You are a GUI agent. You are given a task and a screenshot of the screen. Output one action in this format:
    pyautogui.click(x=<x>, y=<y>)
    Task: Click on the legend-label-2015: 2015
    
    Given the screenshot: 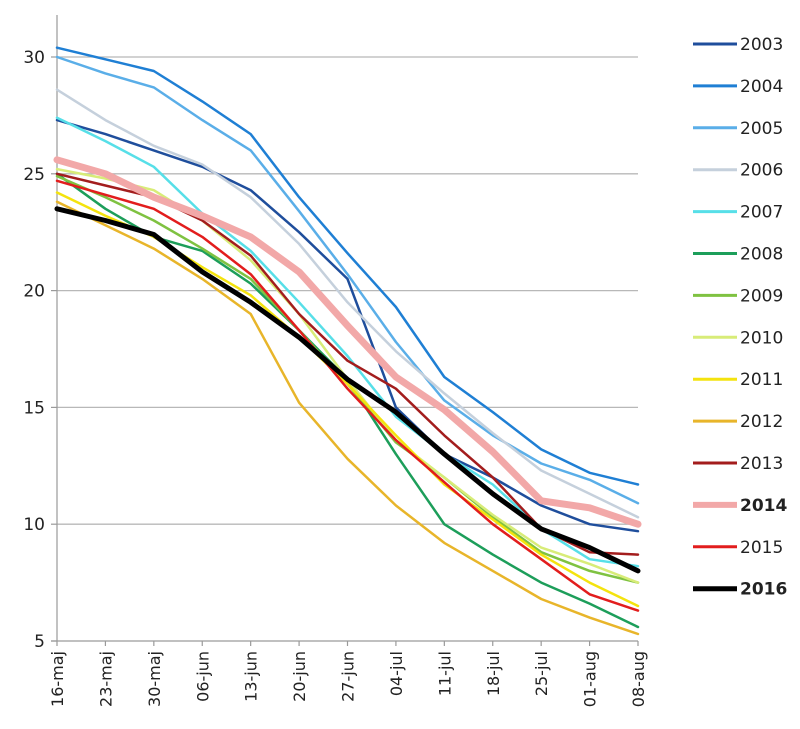 What is the action you would take?
    pyautogui.click(x=761, y=548)
    